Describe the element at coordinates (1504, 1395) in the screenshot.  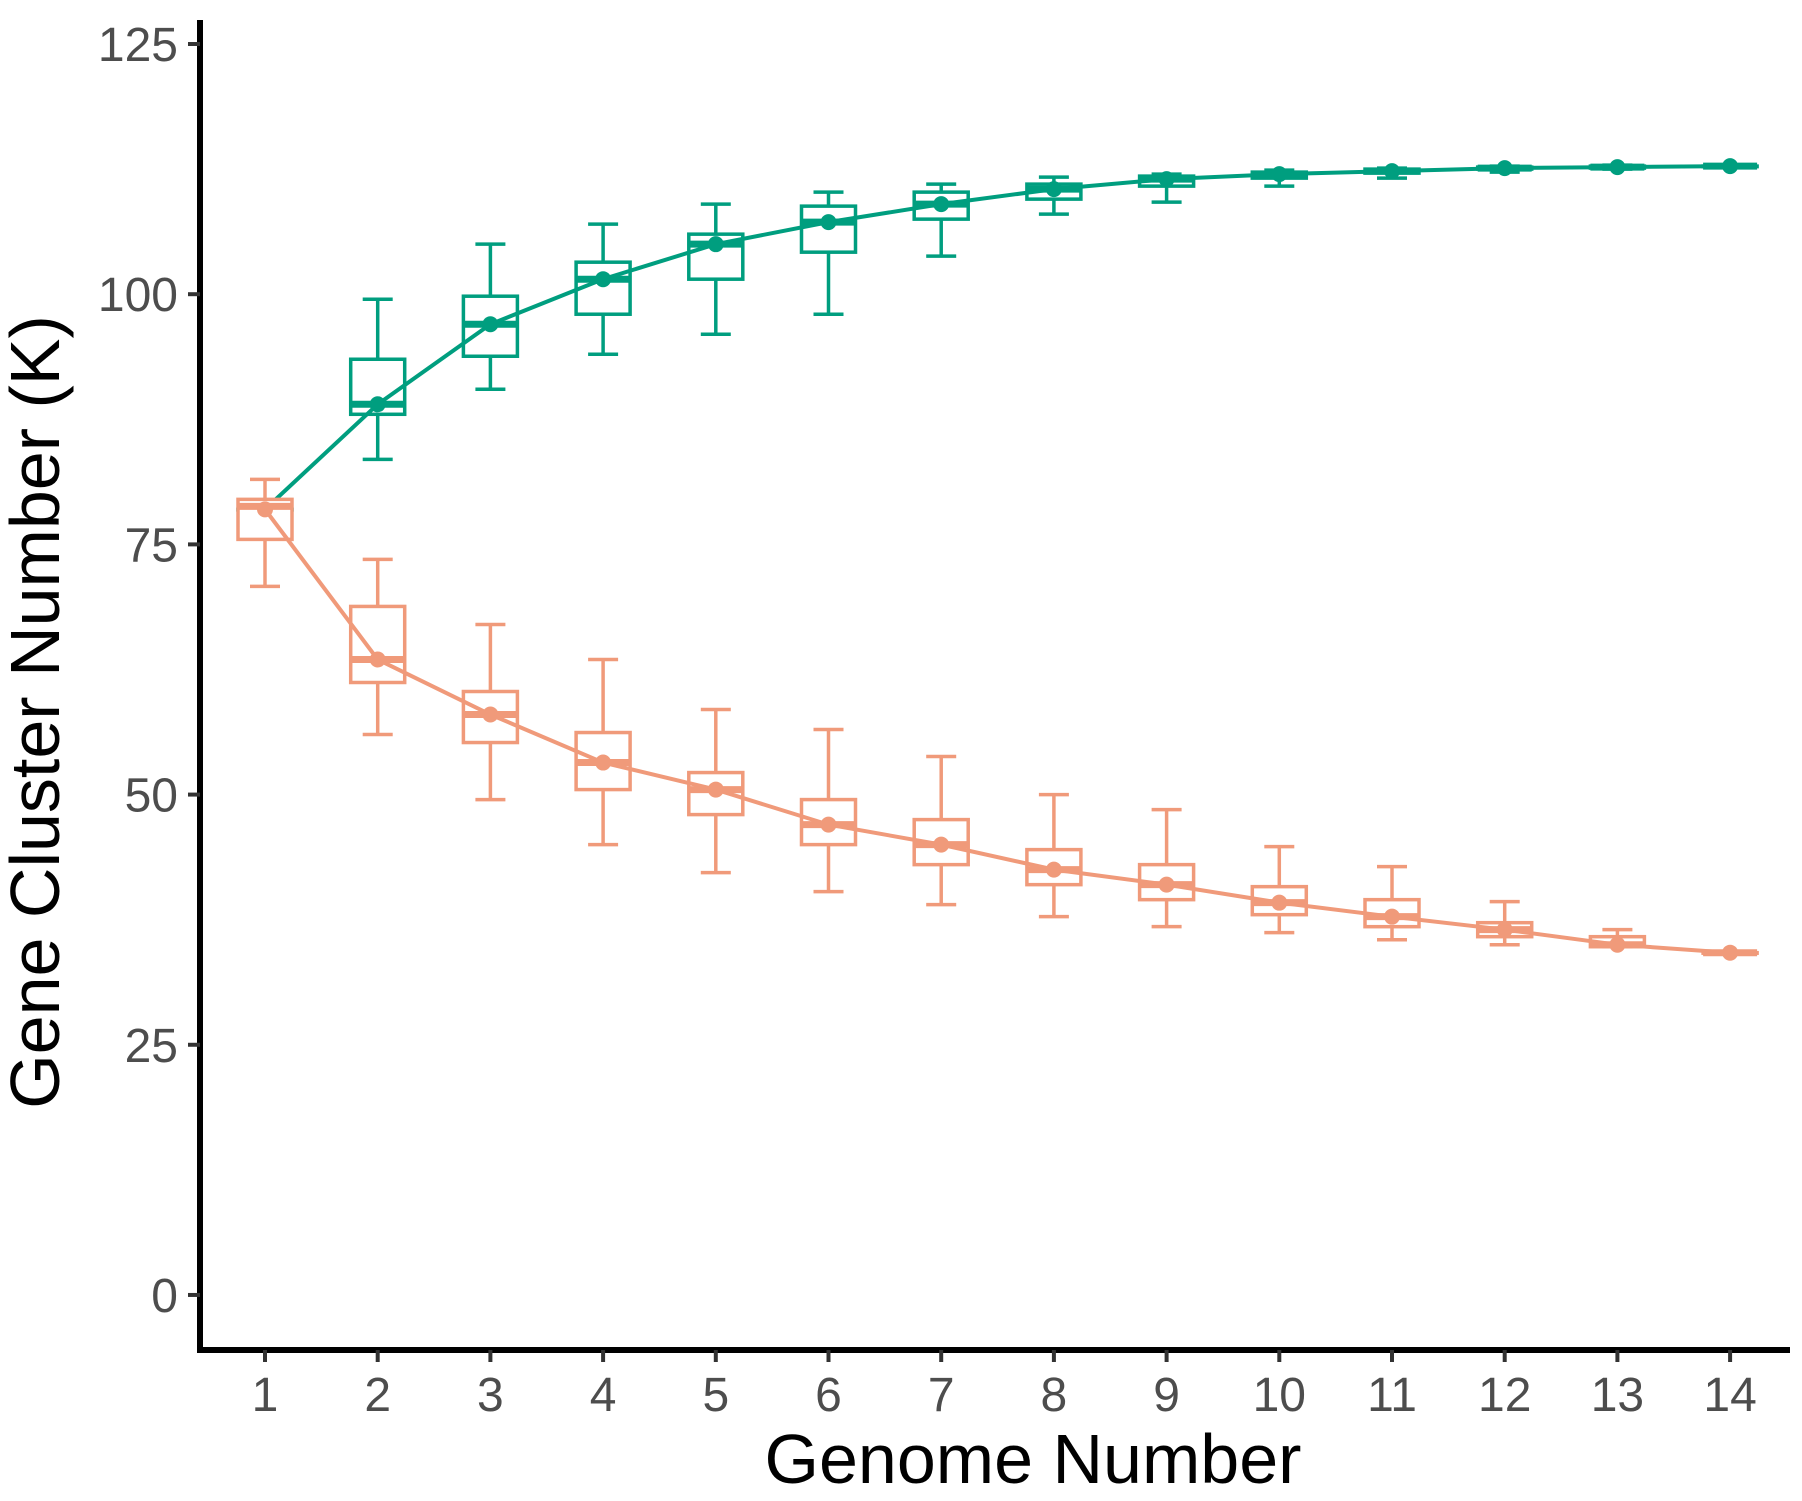
I see `x-tick-label: 12` at that location.